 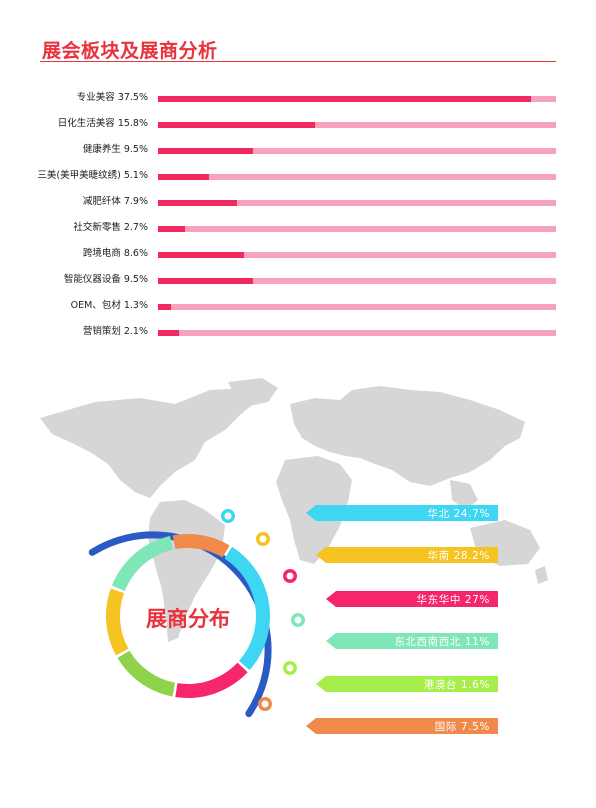 I want to click on distribution-donut, so click(x=188, y=616).